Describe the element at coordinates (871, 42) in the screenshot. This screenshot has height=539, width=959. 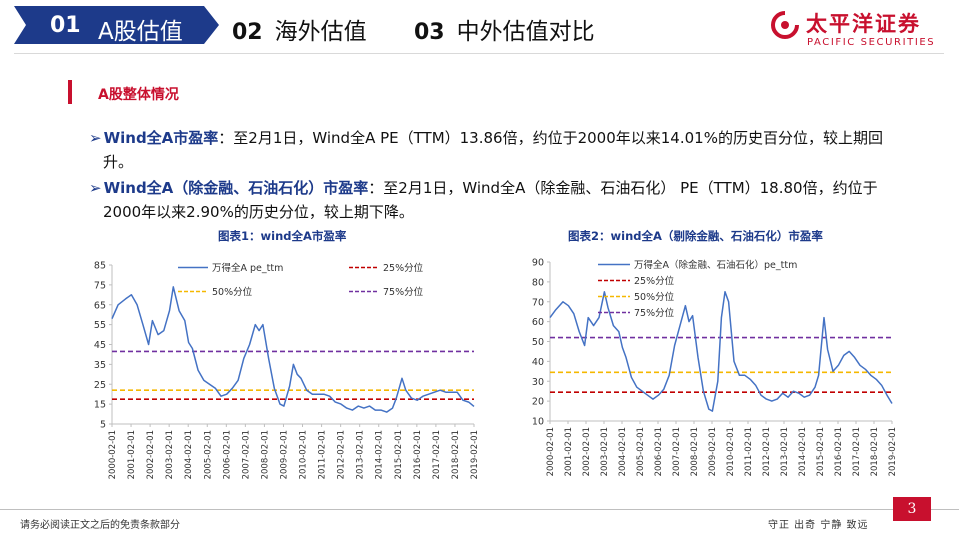
I see `logo-text-en: PACIFIC SECURITIES` at that location.